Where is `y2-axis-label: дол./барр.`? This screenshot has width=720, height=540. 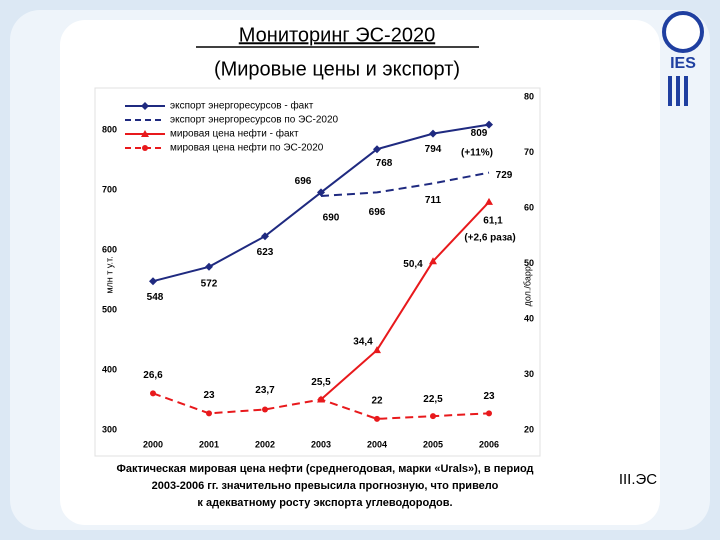
y2-axis-label: дол./барр. is located at coordinates (527, 285).